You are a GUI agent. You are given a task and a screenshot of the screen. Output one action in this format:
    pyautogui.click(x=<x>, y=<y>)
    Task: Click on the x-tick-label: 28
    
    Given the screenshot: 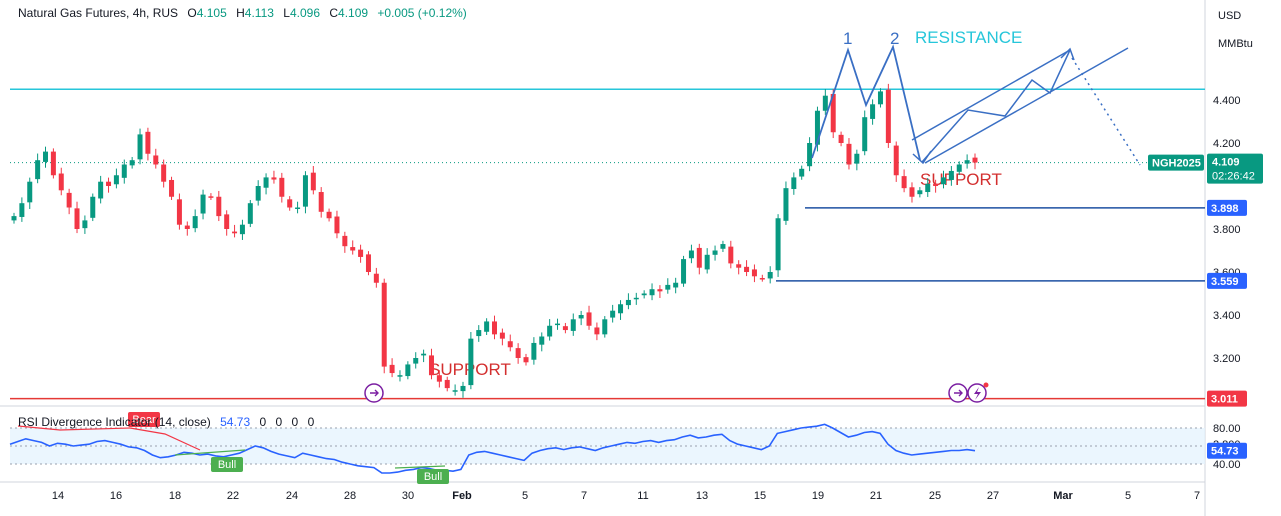 What is the action you would take?
    pyautogui.click(x=350, y=496)
    